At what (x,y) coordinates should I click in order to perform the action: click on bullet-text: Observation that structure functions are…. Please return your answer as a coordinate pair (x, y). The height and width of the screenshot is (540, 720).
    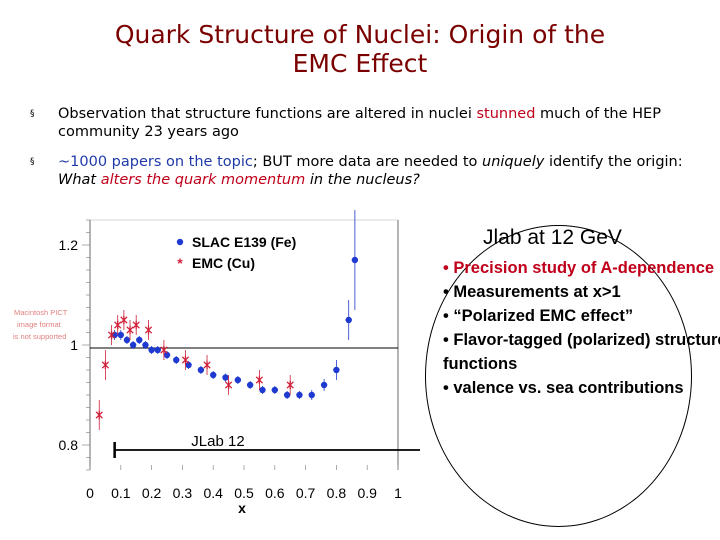
    Looking at the image, I should click on (374, 123).